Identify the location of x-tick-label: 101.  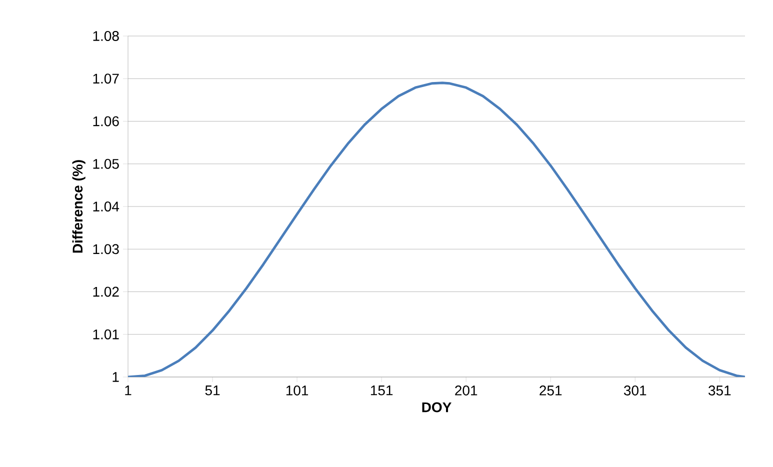
(297, 391).